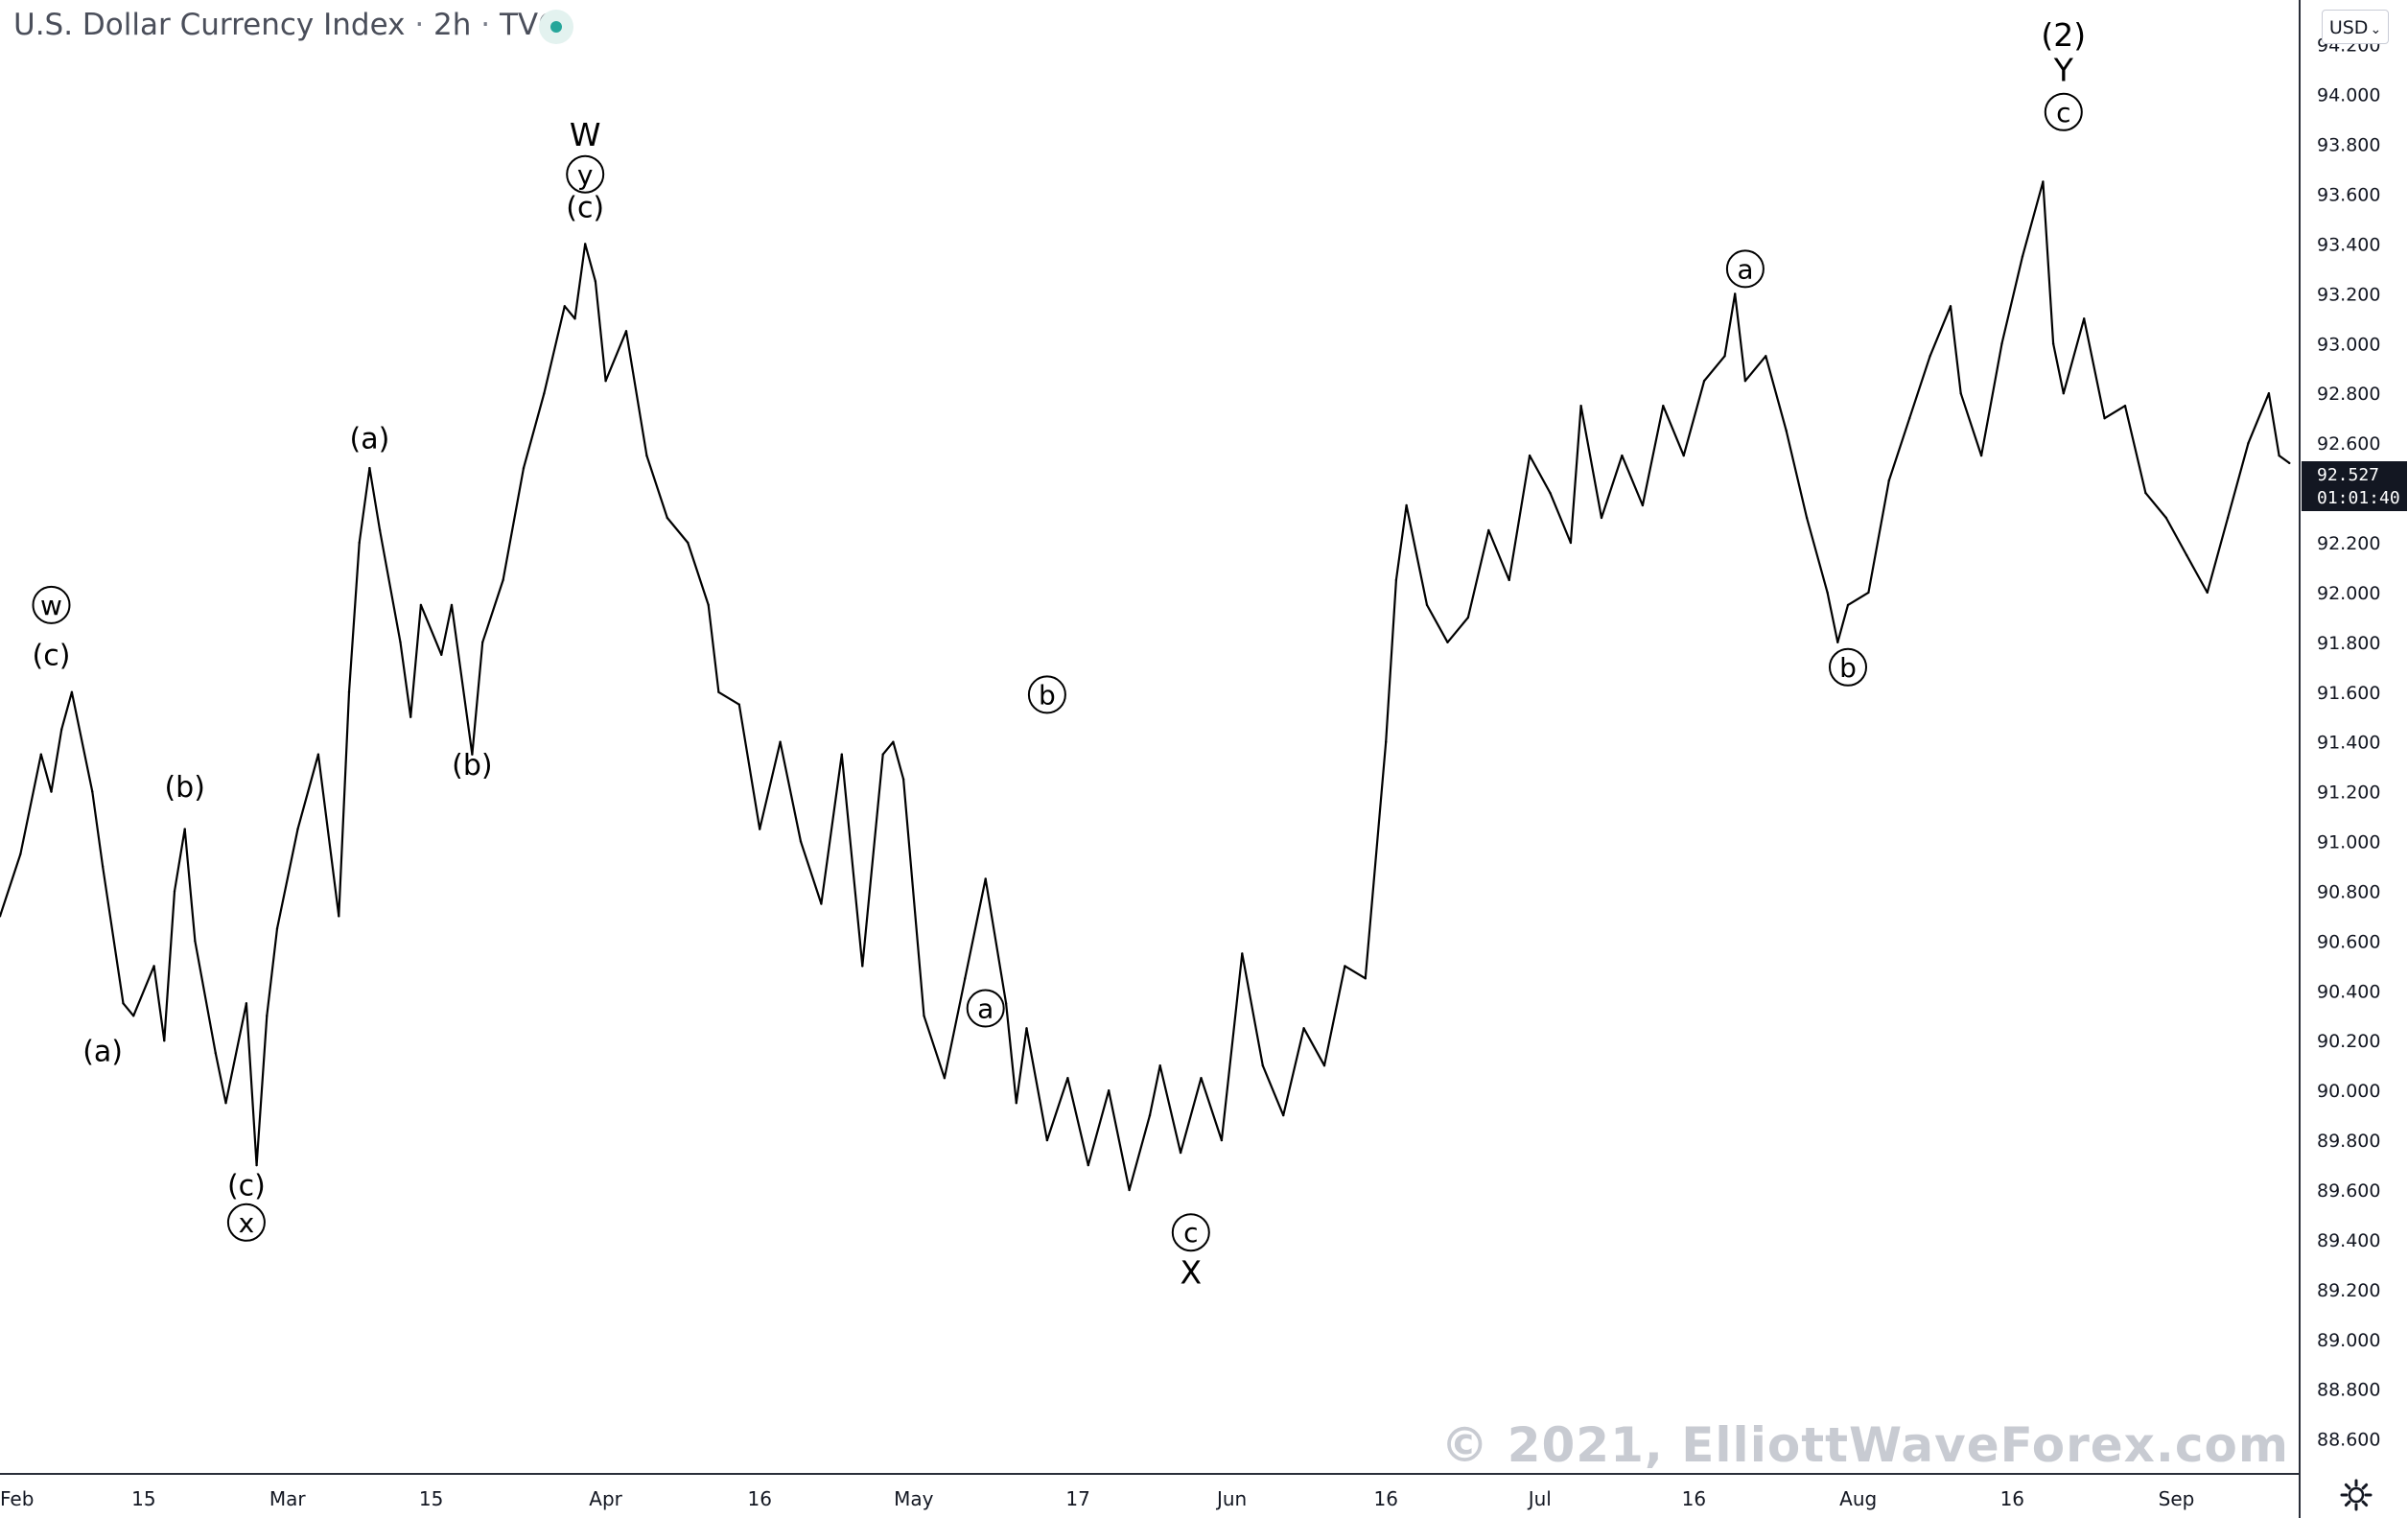  What do you see at coordinates (1191, 1273) in the screenshot?
I see `wave-label: X` at bounding box center [1191, 1273].